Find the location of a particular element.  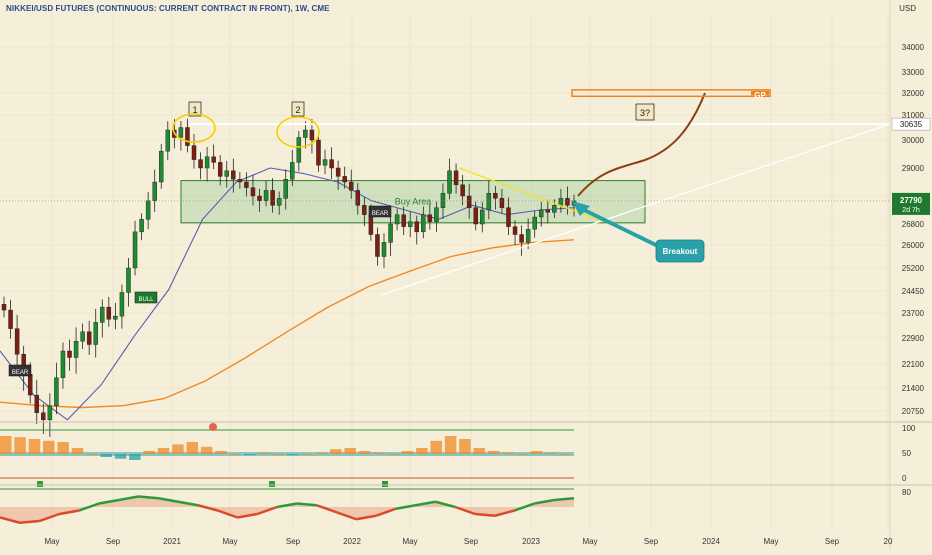

peak-2-label: 2 is located at coordinates (297, 110).